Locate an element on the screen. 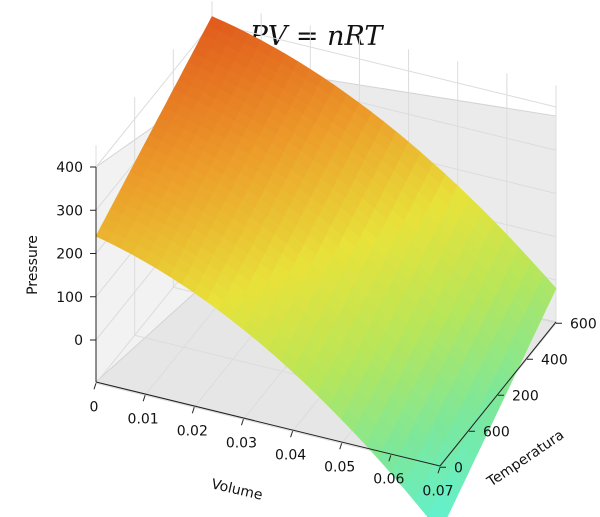 The height and width of the screenshot is (517, 600). x-tick-label: 0.01 is located at coordinates (143, 419).